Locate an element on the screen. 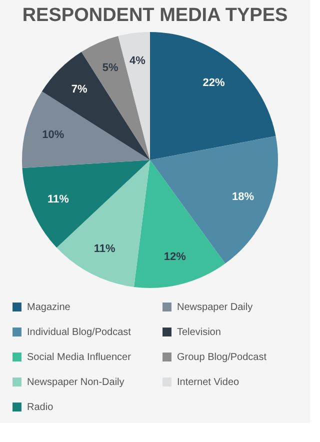  legend-label: Radio is located at coordinates (40, 407).